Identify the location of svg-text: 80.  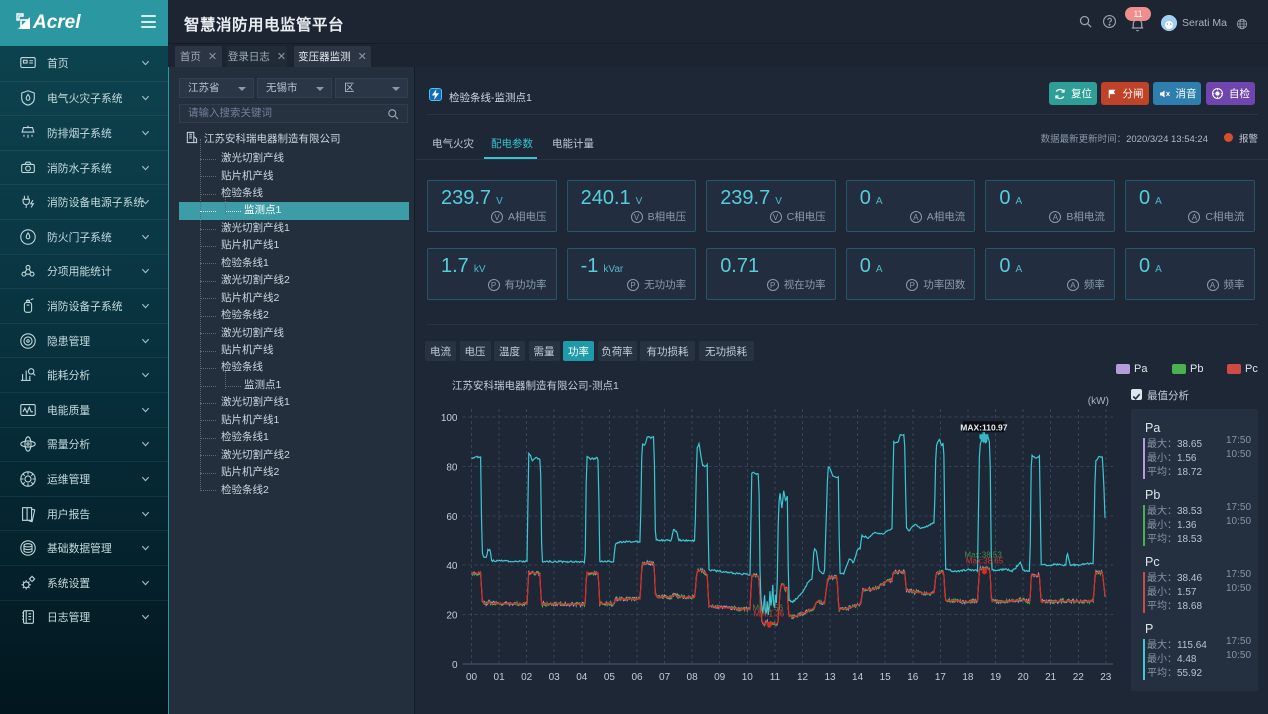
(452, 467).